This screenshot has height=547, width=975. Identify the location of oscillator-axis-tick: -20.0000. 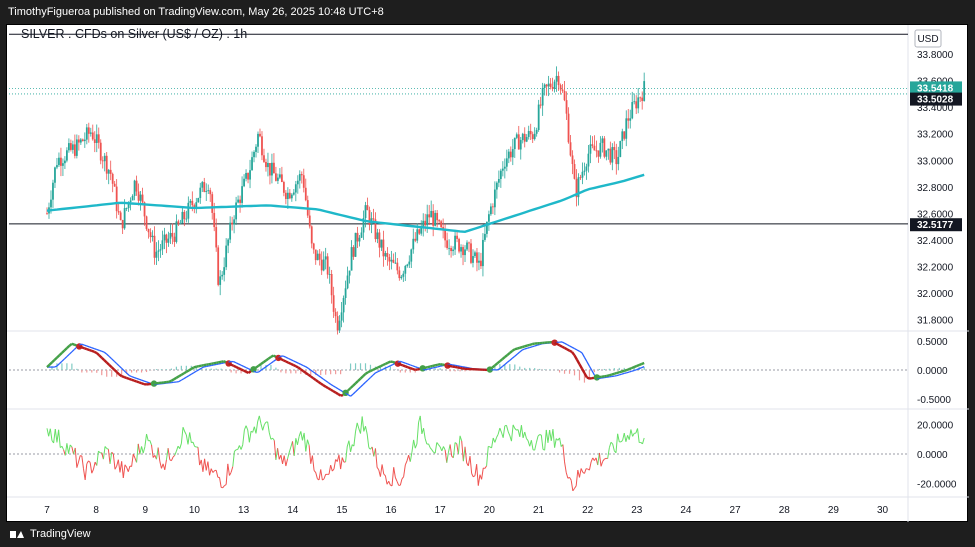
(937, 484).